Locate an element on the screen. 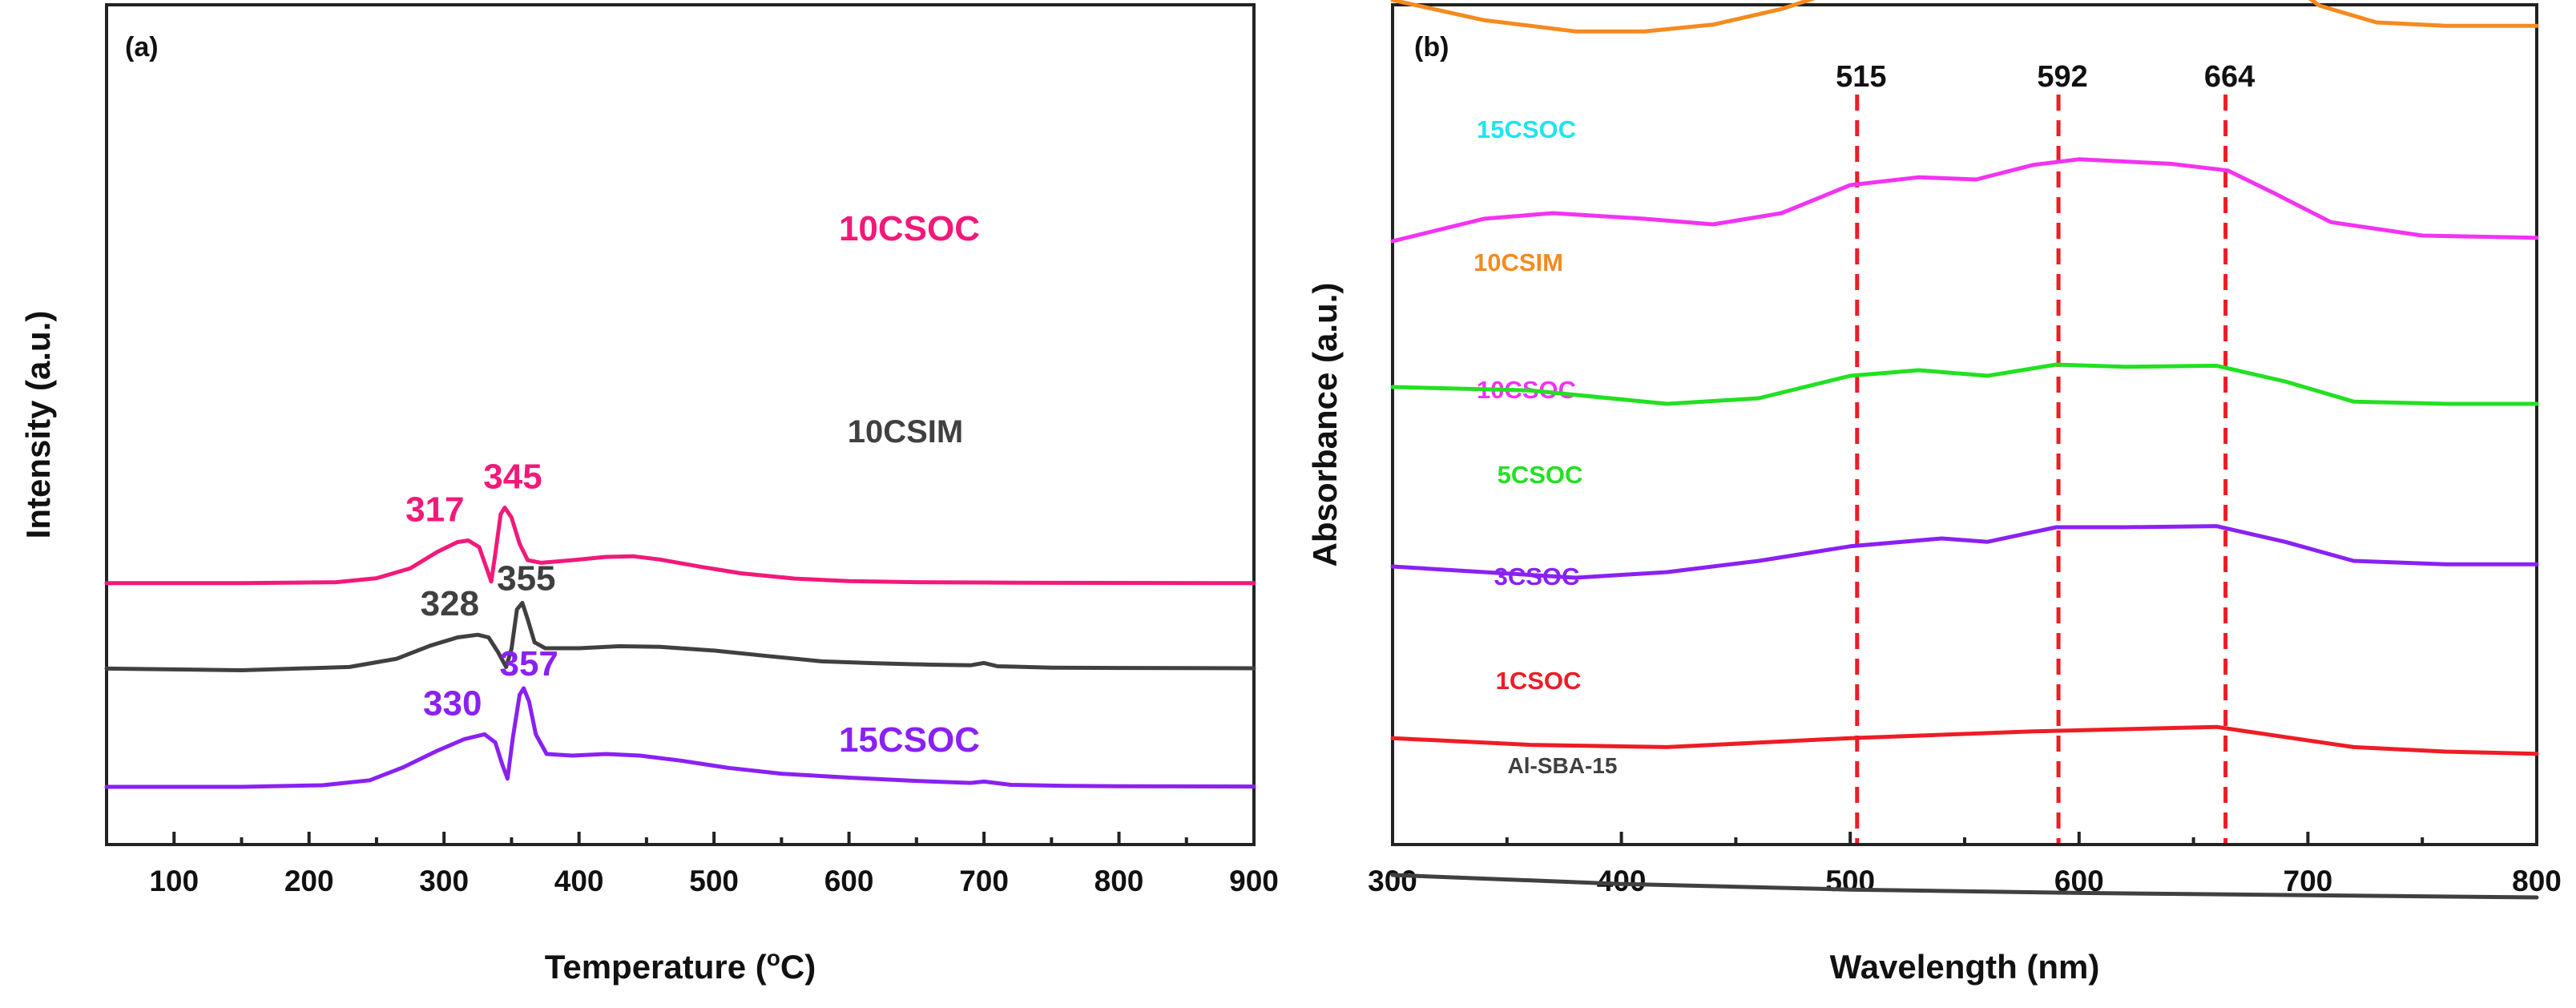 The height and width of the screenshot is (1008, 2576). panel-a-peak-label: 355 is located at coordinates (526, 579).